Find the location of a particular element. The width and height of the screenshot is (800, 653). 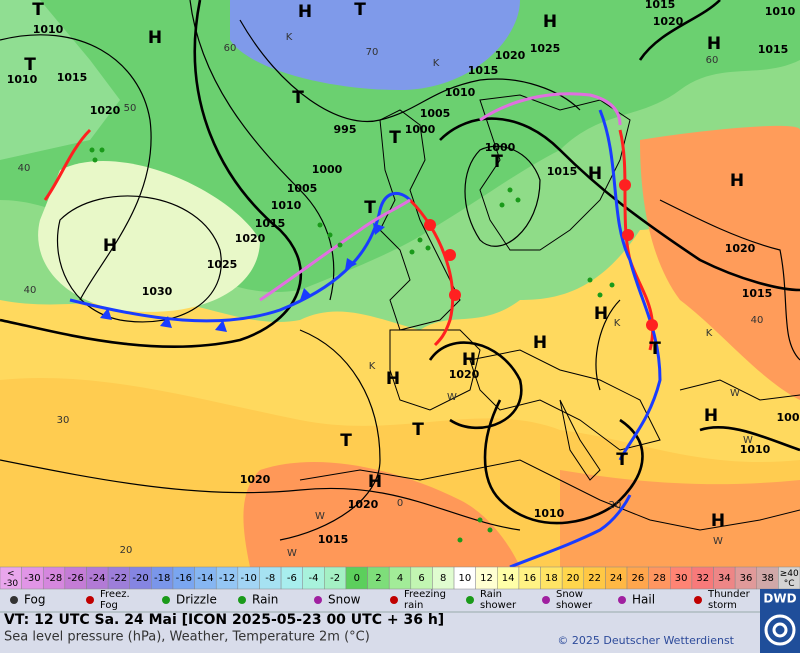

color-label: -20 is located at coordinates (140, 578).